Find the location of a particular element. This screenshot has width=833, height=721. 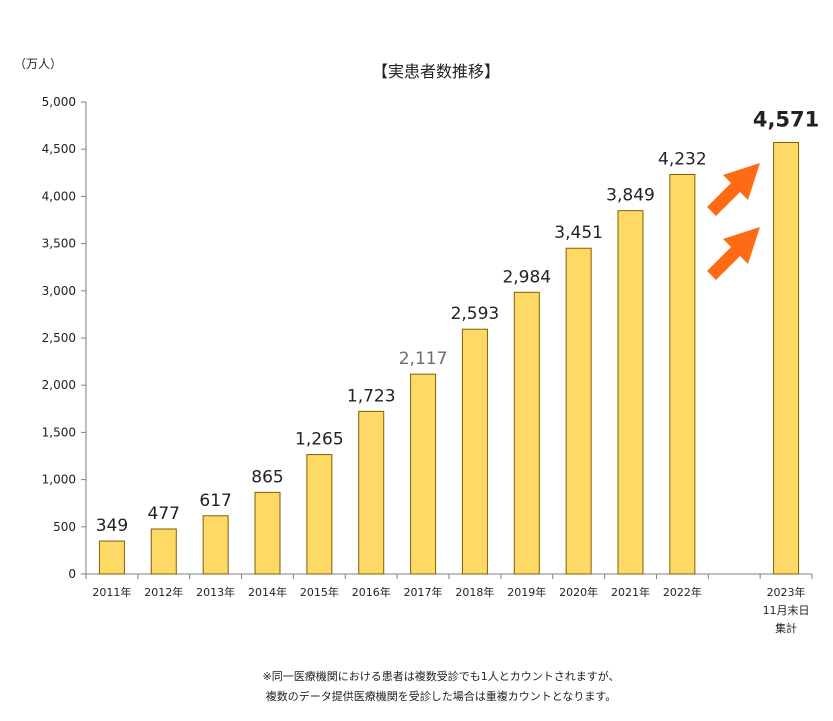

chart-title: 【実患者数推移】 is located at coordinates (436, 71).